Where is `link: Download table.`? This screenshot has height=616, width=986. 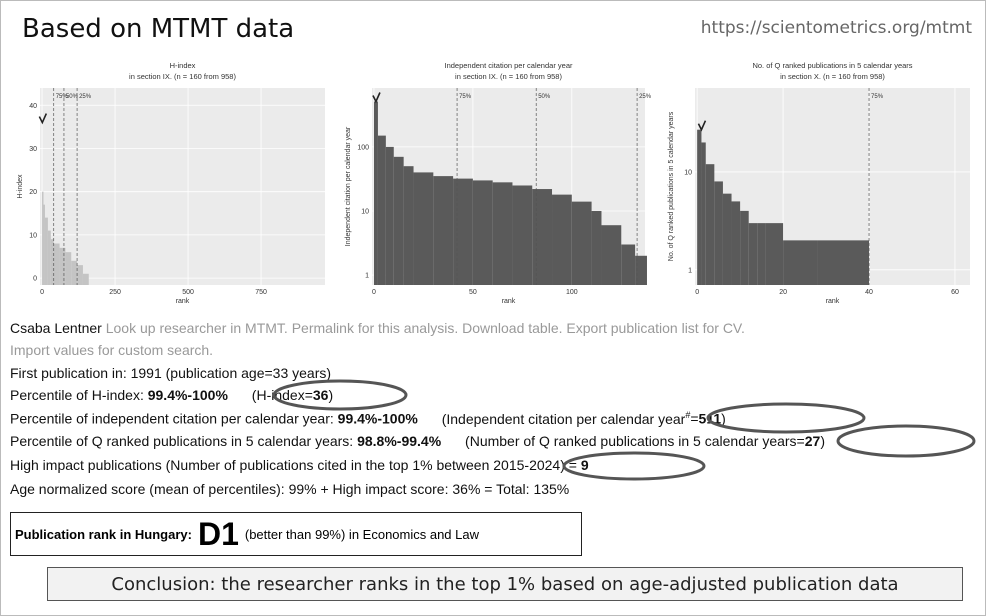
link: Download table. is located at coordinates (512, 328).